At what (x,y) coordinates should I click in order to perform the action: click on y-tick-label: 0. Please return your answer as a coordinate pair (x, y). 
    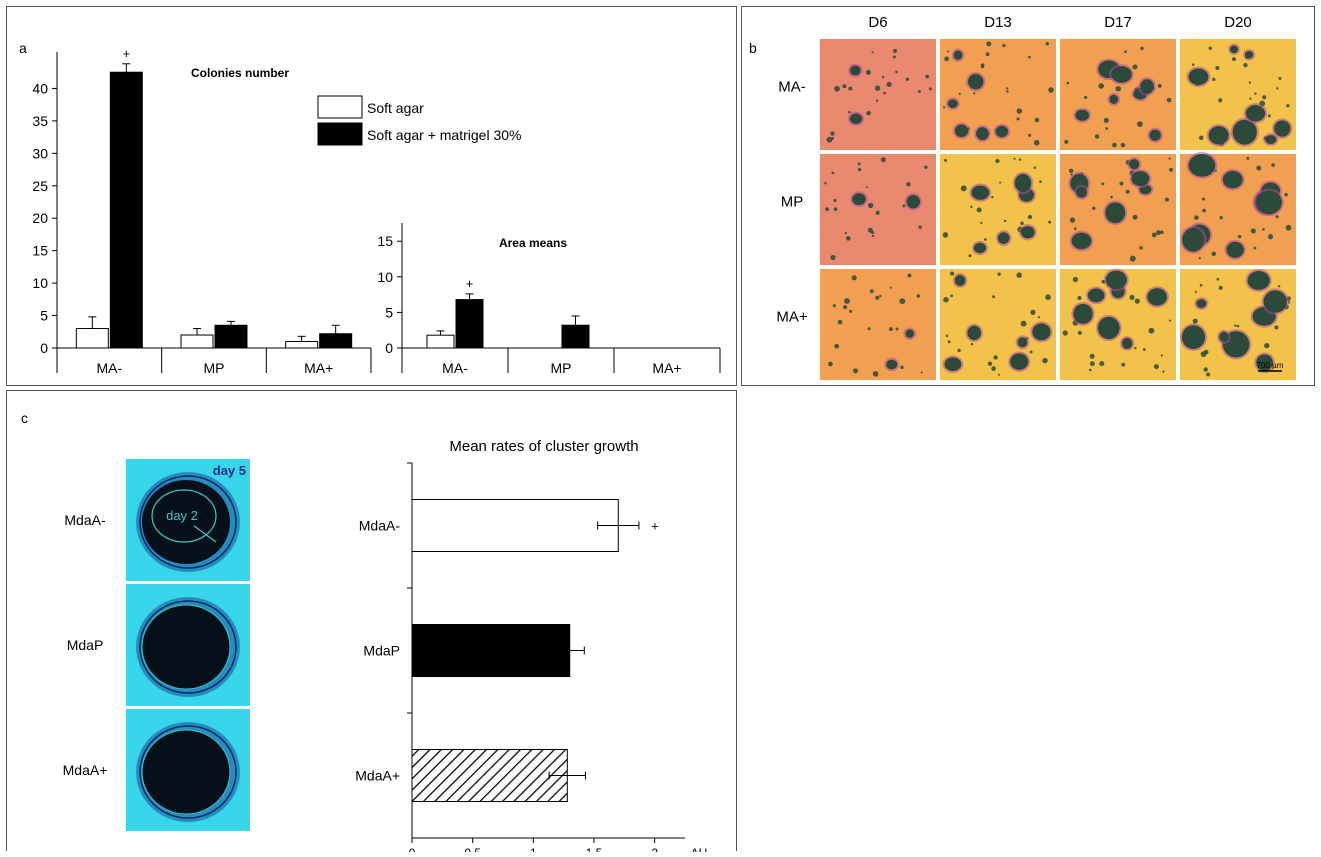
    Looking at the image, I should click on (389, 348).